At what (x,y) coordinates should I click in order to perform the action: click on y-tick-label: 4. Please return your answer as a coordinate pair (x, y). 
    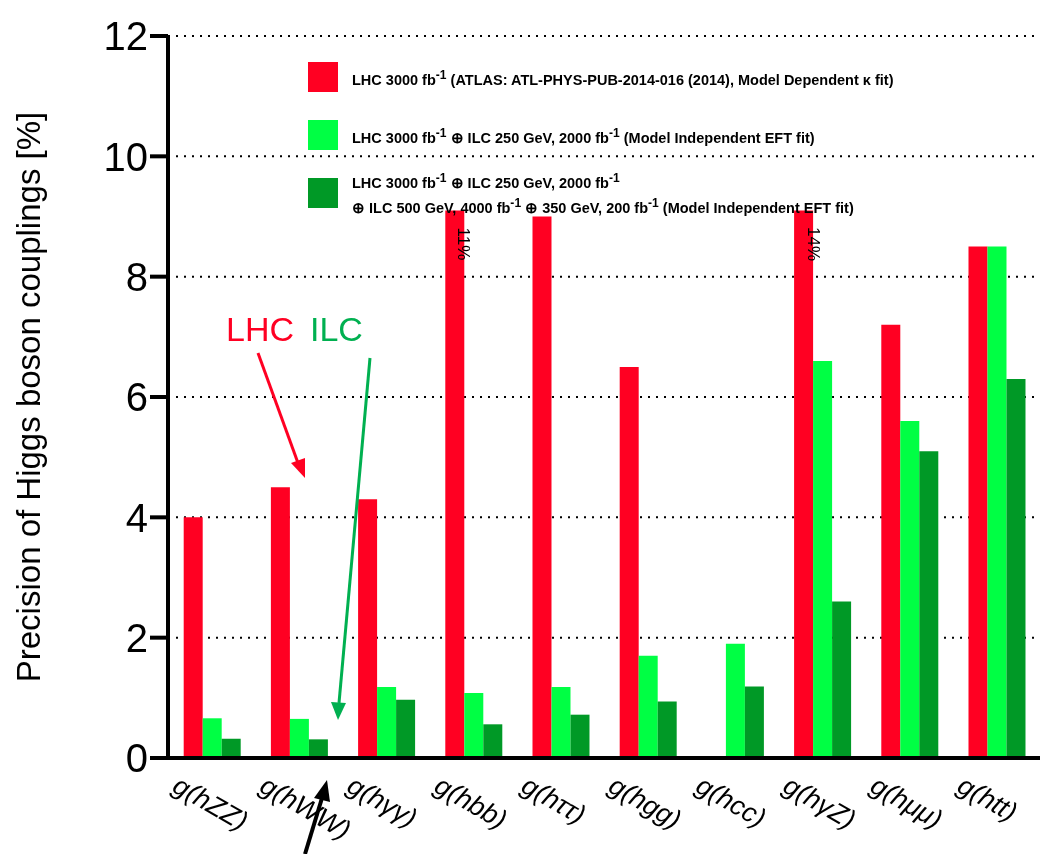
    Looking at the image, I should click on (136, 517).